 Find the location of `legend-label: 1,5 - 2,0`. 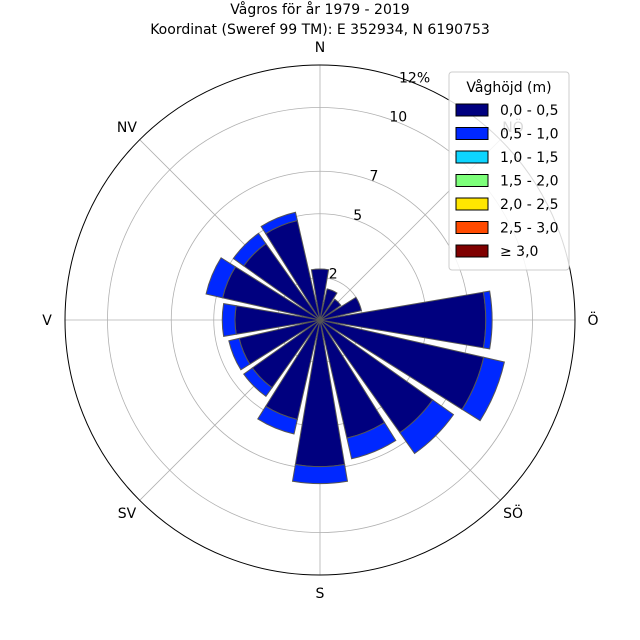

legend-label: 1,5 - 2,0 is located at coordinates (529, 182).